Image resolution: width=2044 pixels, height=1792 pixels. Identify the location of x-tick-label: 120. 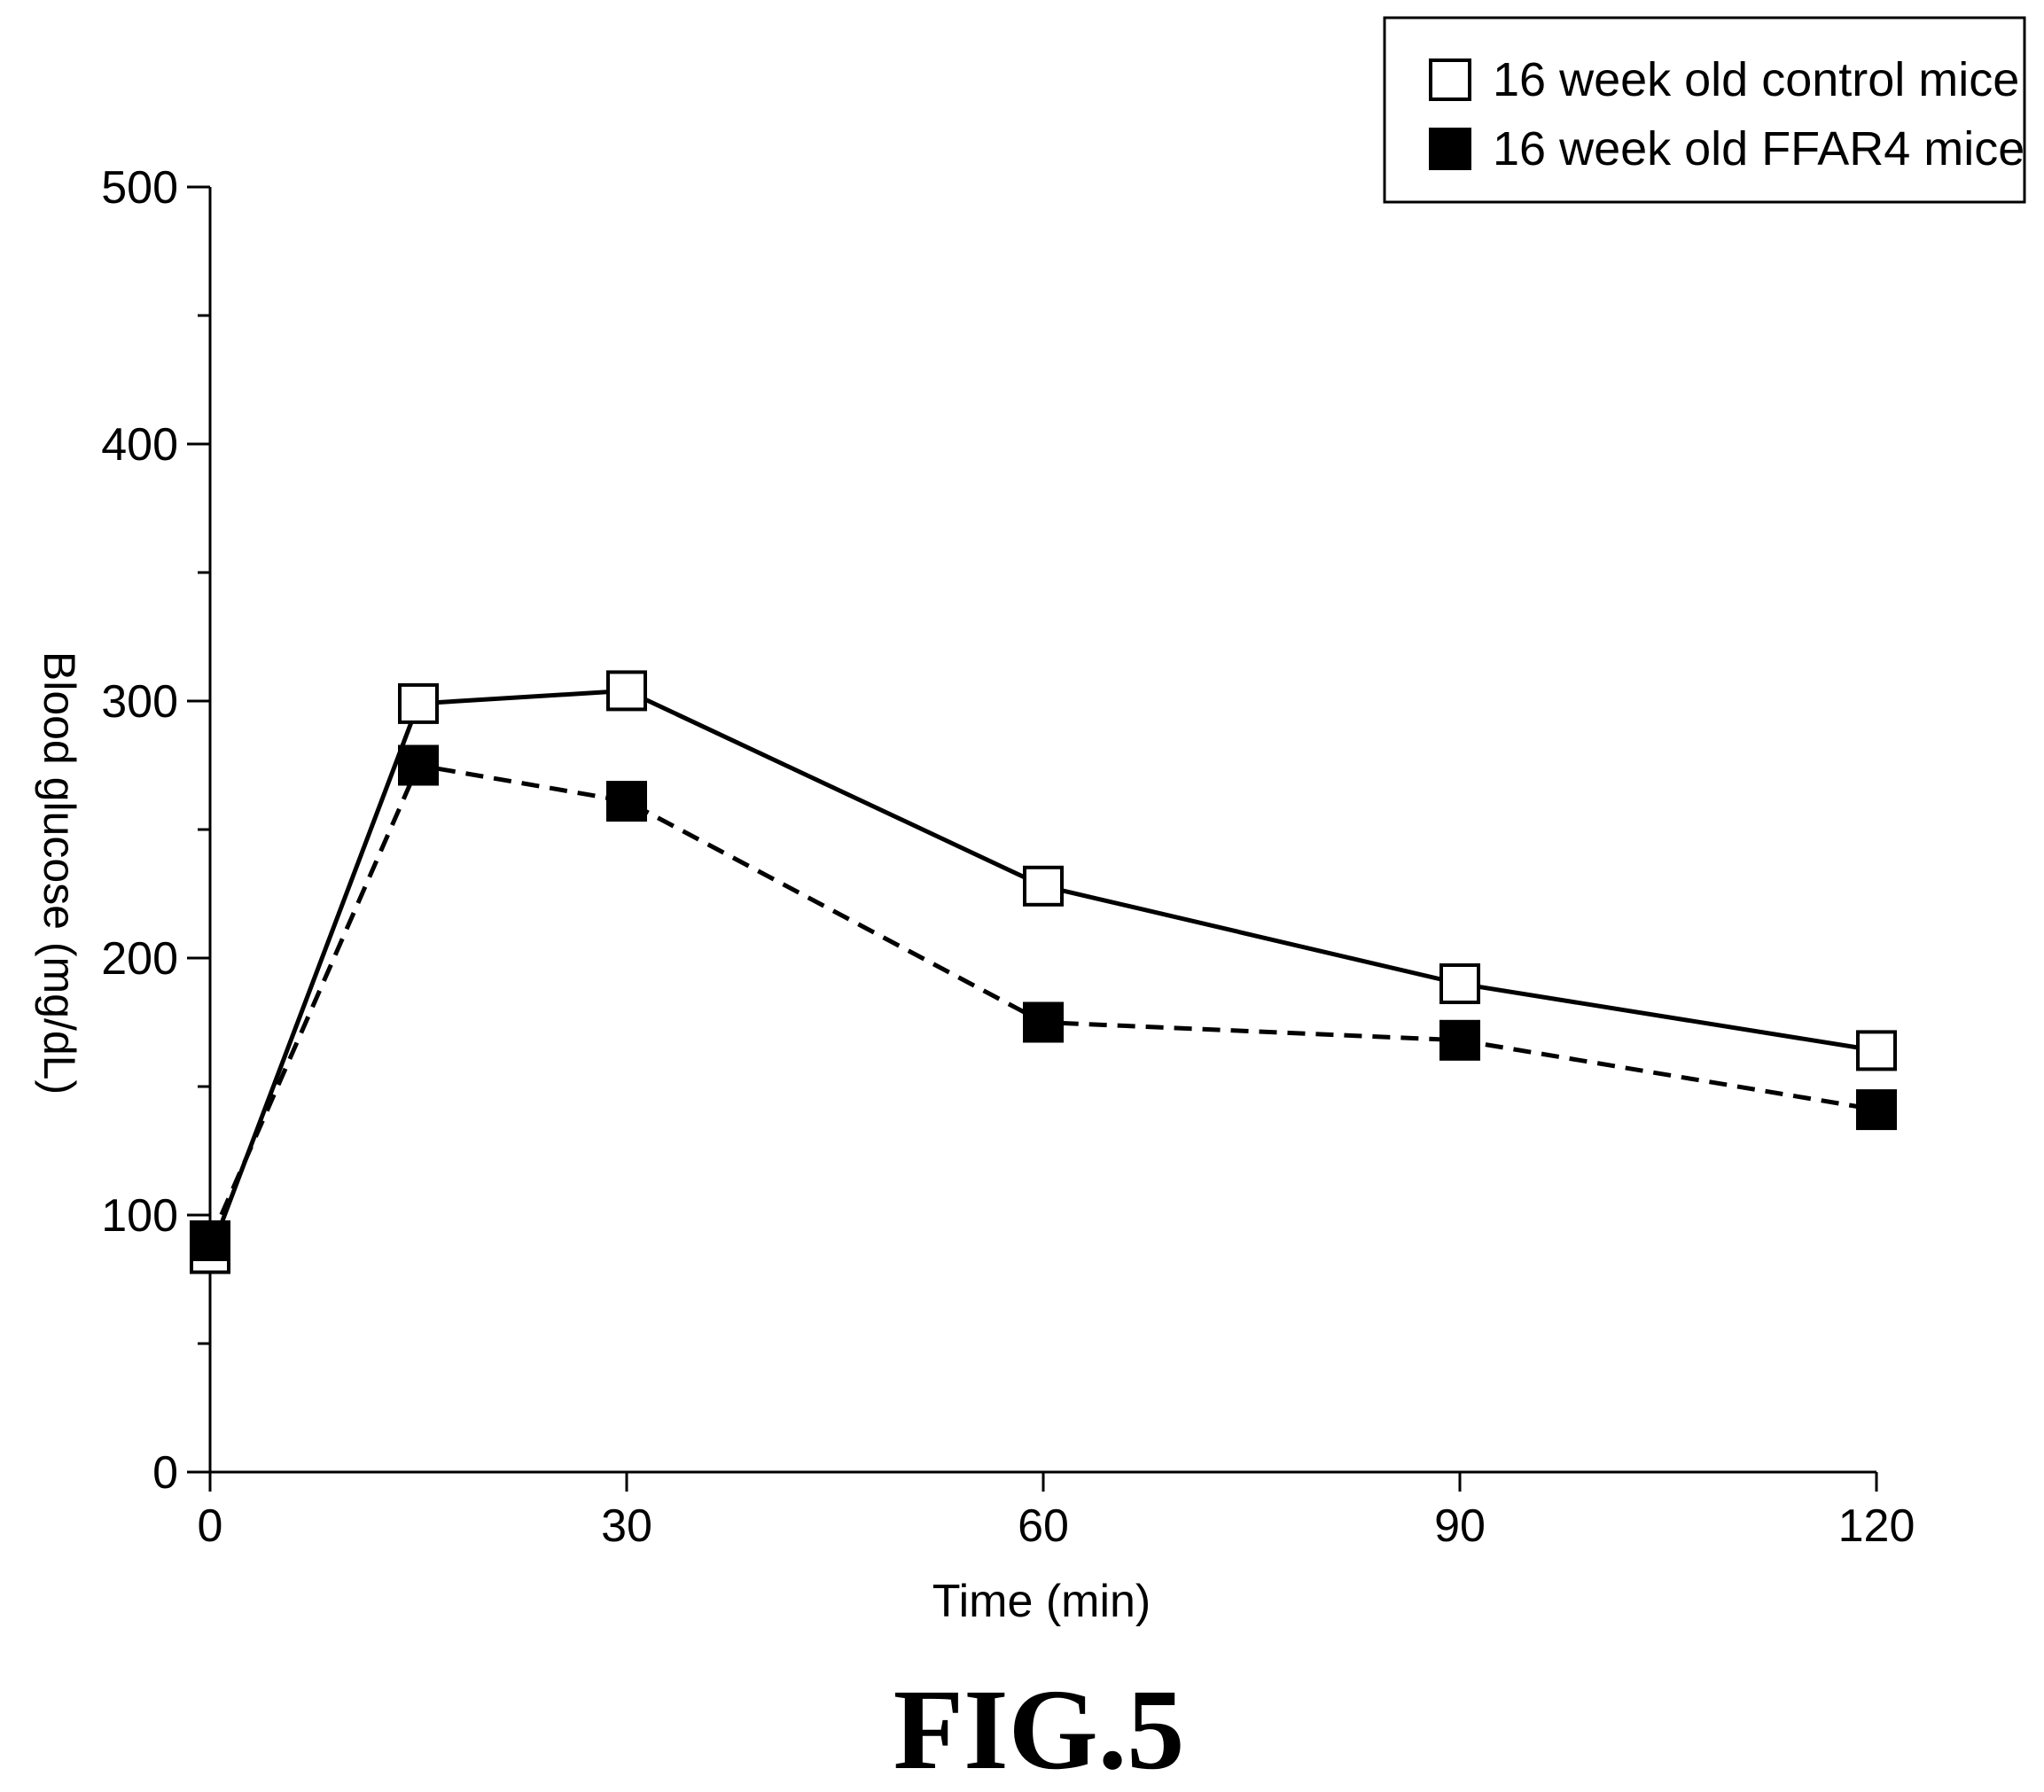
(1876, 1526).